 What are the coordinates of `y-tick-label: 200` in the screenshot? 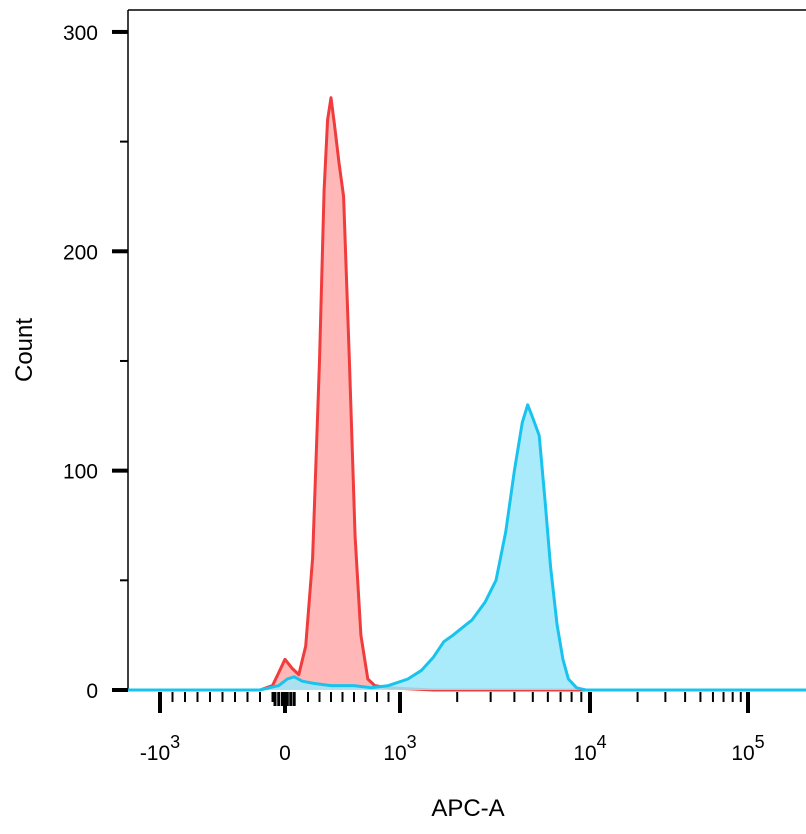 It's located at (80, 252).